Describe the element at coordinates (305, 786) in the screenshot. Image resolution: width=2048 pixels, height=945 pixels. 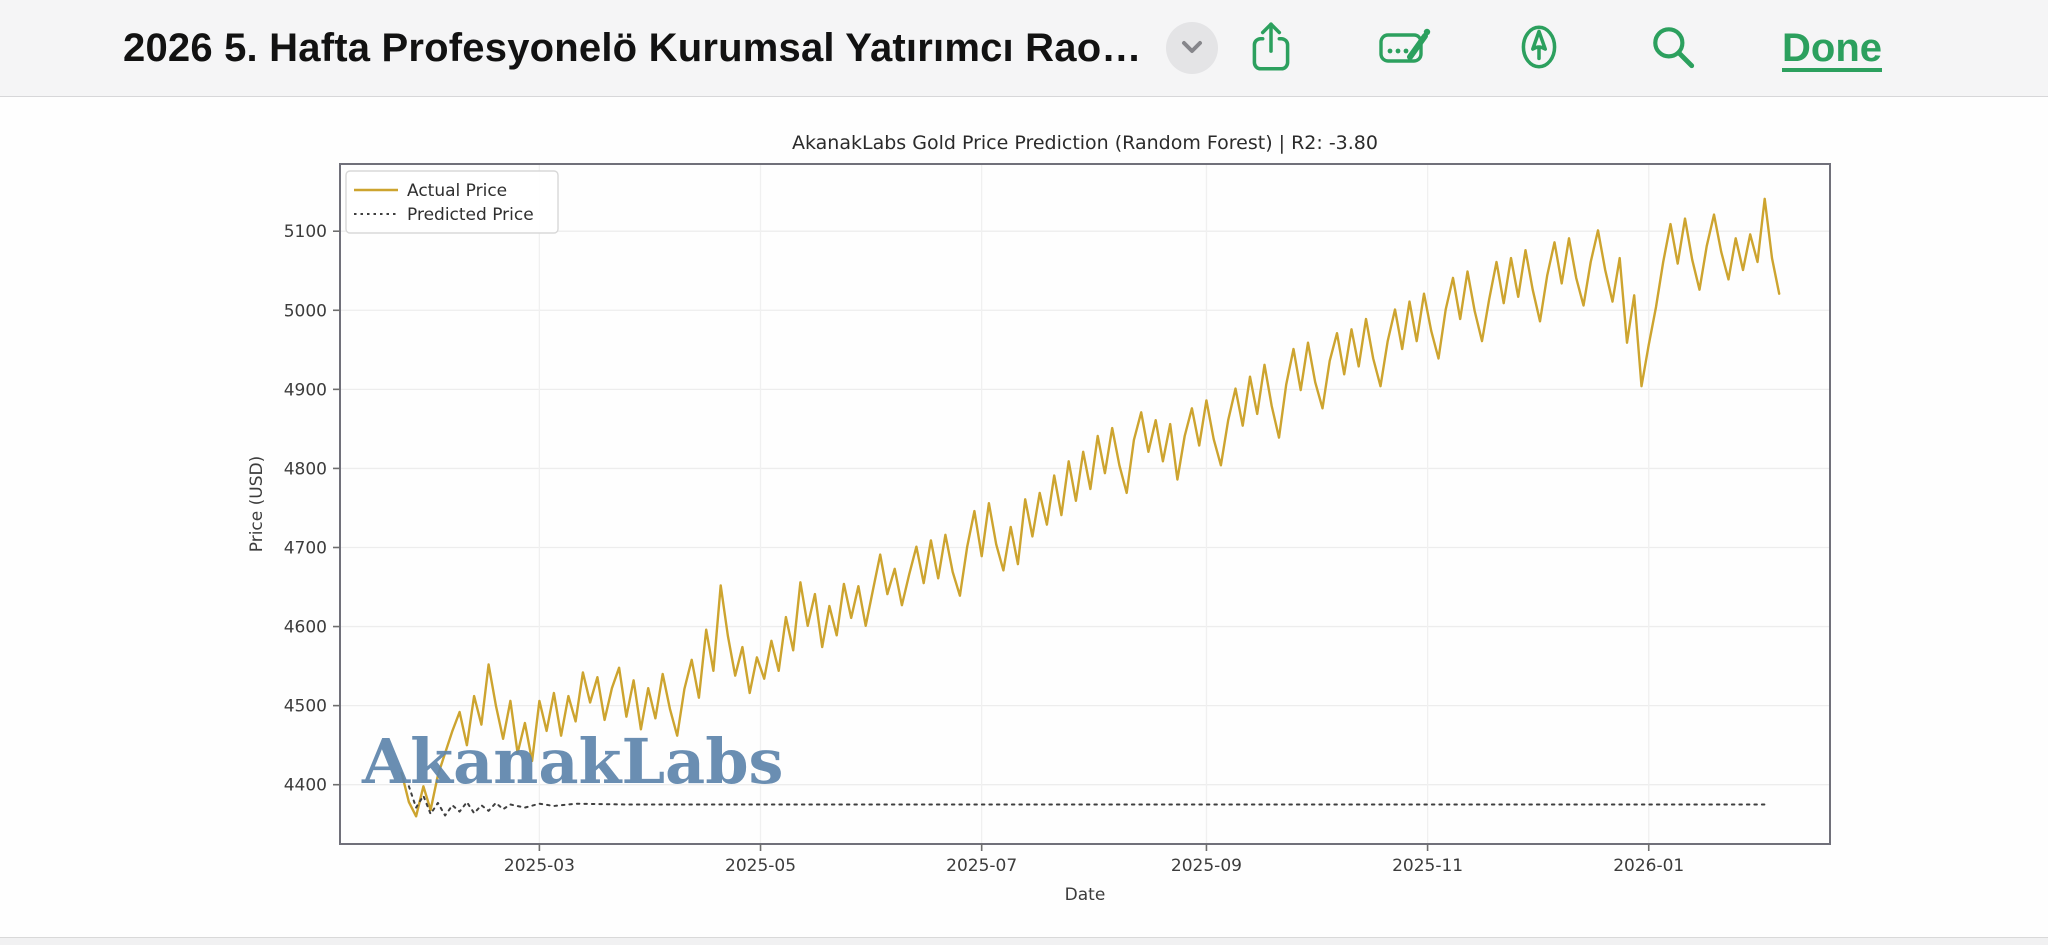
I see `y-tick-label: 4400` at that location.